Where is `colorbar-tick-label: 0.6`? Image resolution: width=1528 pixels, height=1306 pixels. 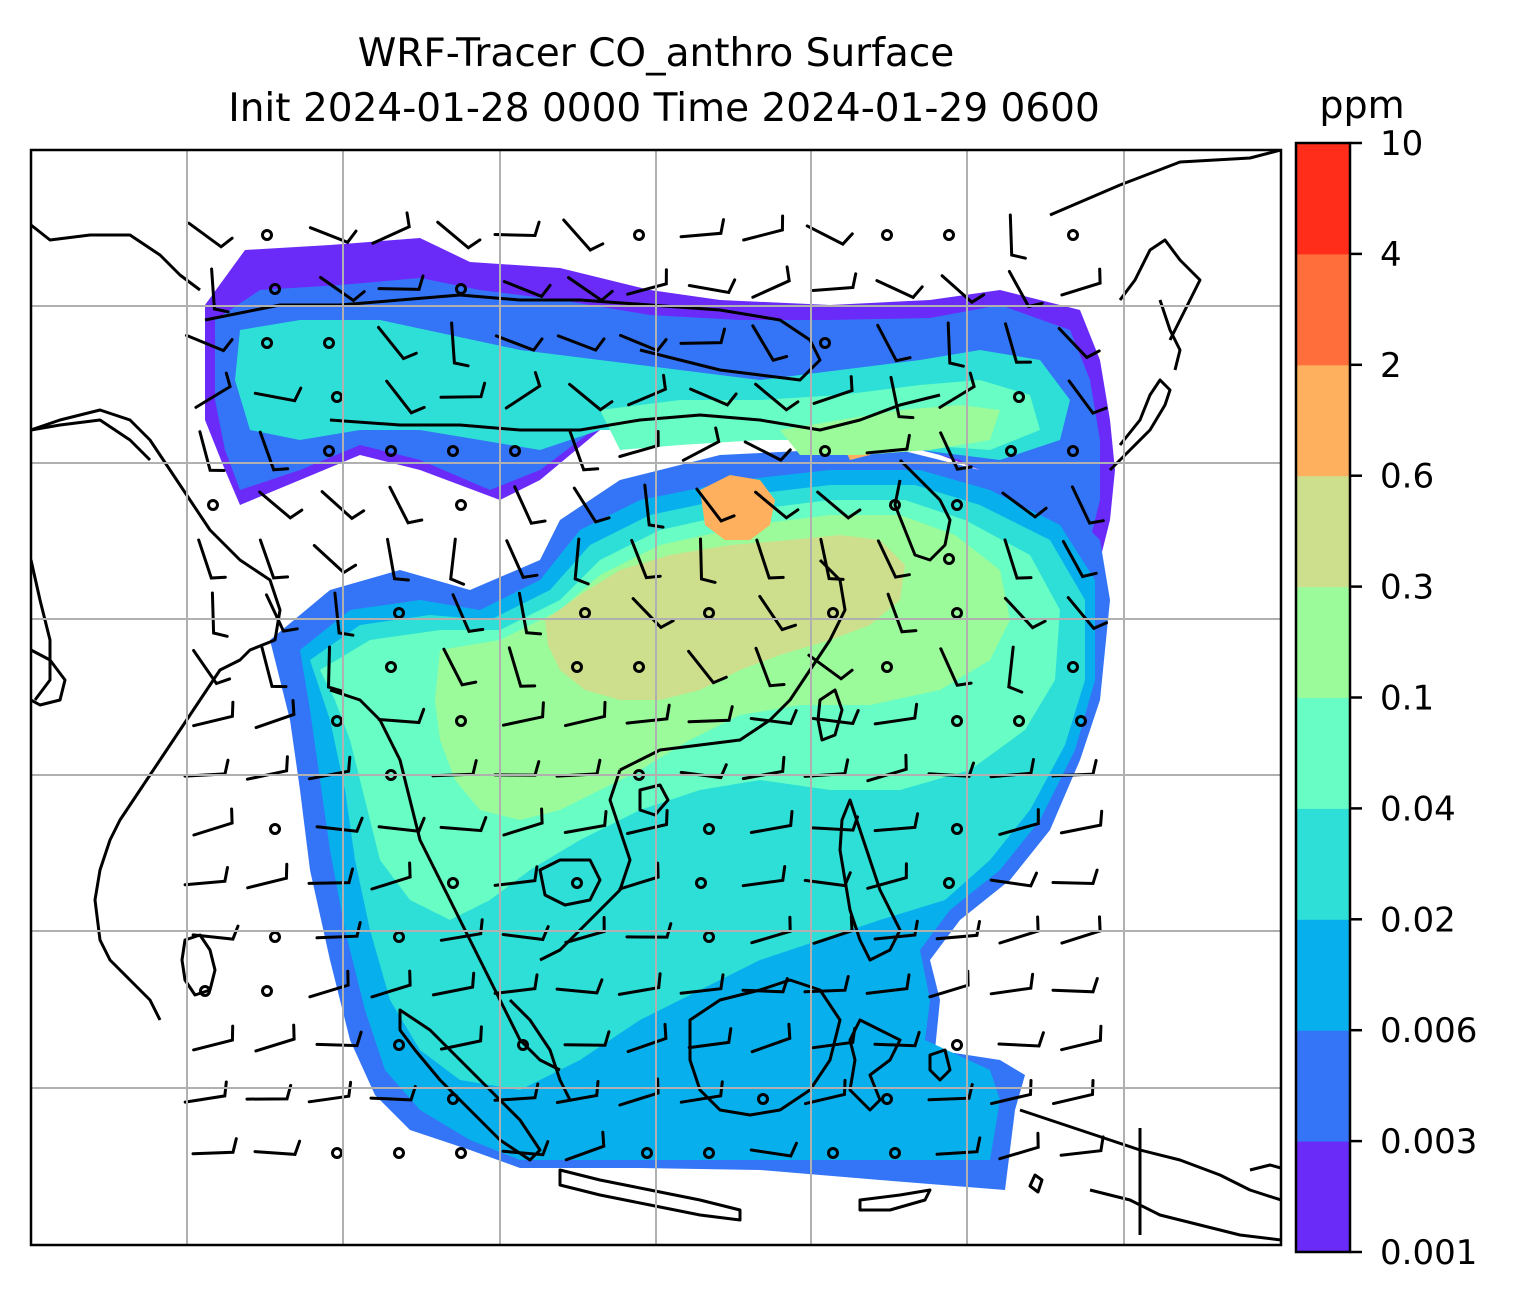 colorbar-tick-label: 0.6 is located at coordinates (1407, 477).